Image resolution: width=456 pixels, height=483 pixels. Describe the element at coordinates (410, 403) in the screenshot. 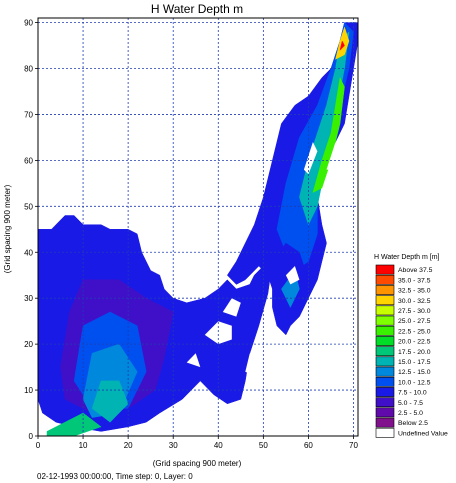

I see `legend-label-13: 5.0 - 7.5` at that location.